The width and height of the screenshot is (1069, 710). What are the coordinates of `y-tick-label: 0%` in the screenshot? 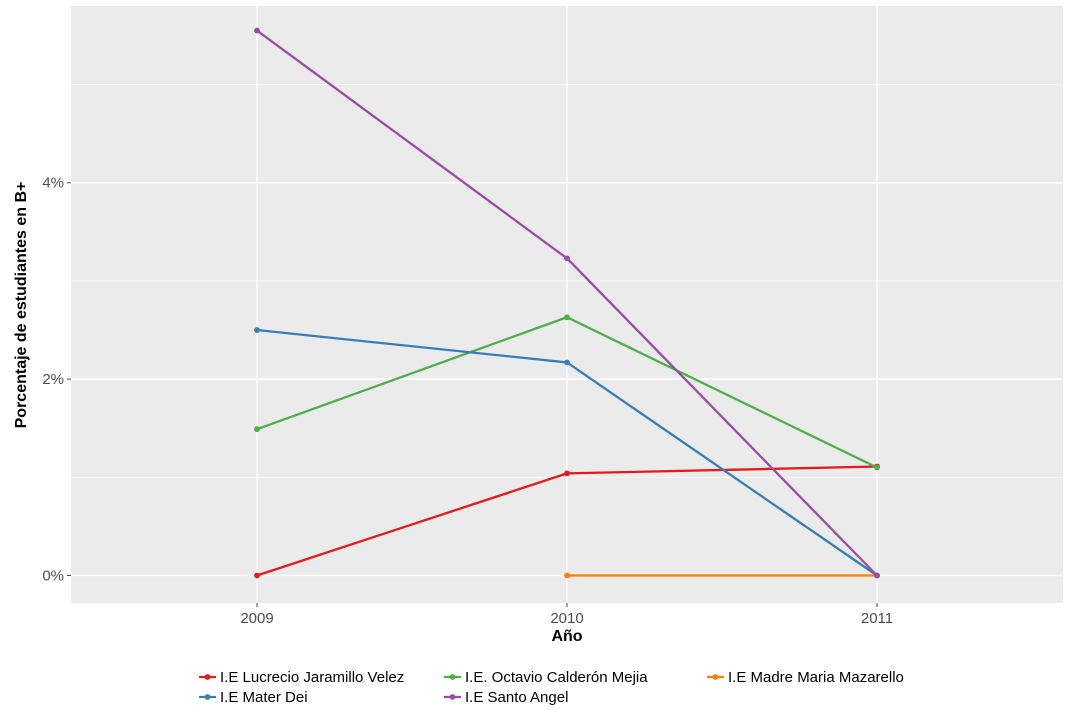 It's located at (53, 576).